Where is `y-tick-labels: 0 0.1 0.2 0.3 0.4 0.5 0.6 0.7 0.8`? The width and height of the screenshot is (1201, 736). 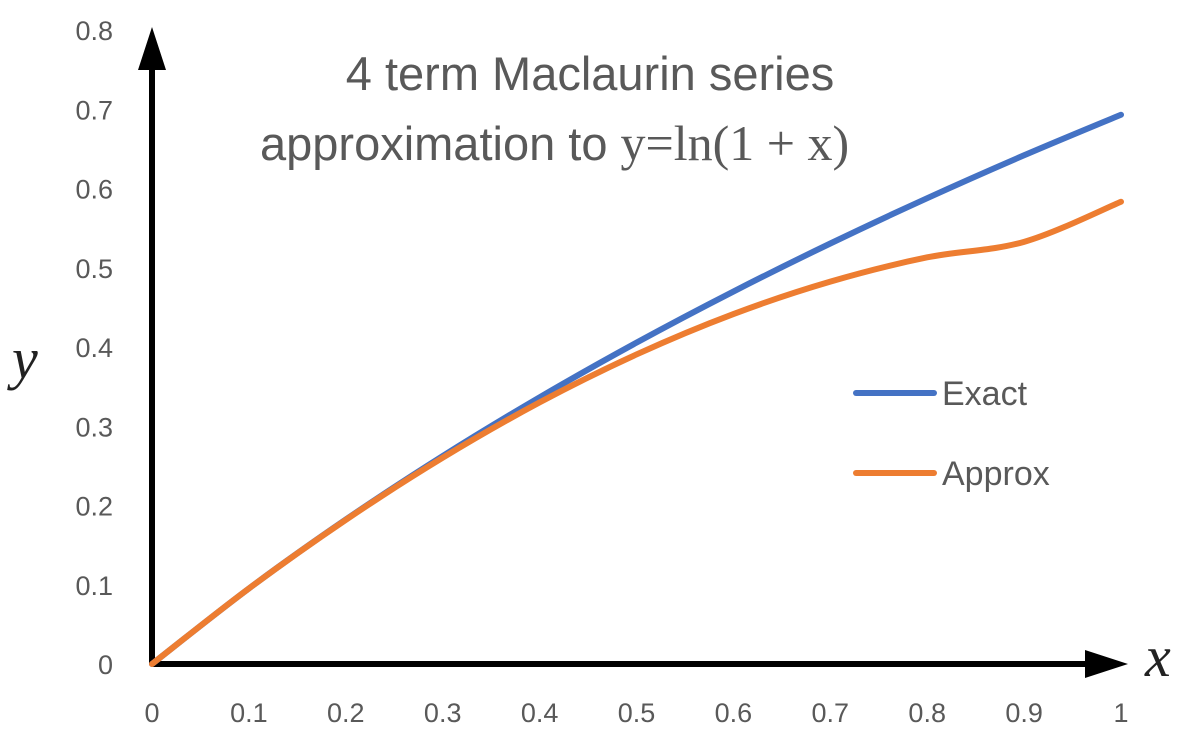 y-tick-labels: 0 0.1 0.2 0.3 0.4 0.5 0.6 0.7 0.8 is located at coordinates (94, 348).